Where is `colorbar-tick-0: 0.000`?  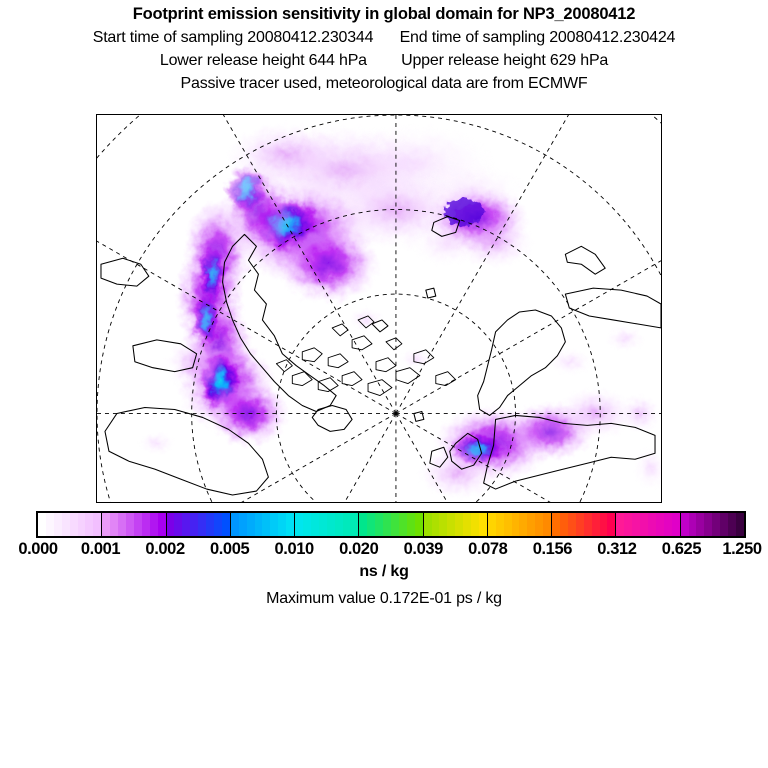 colorbar-tick-0: 0.000 is located at coordinates (38, 549).